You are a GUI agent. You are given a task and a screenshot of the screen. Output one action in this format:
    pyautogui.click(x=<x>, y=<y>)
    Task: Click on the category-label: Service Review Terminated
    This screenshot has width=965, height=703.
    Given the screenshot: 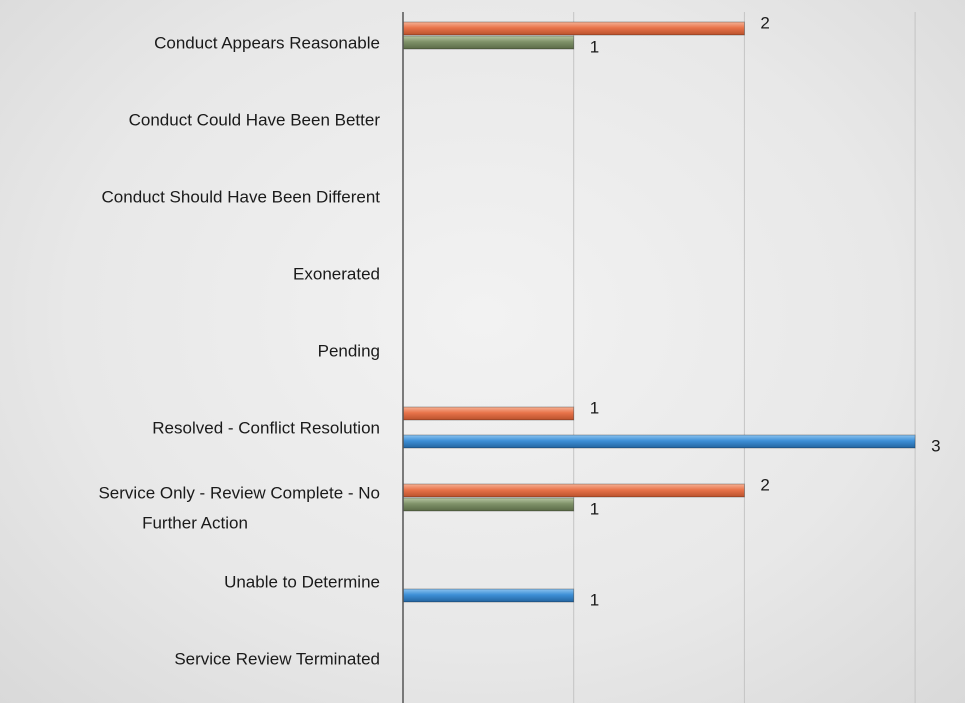 What is the action you would take?
    pyautogui.click(x=277, y=659)
    